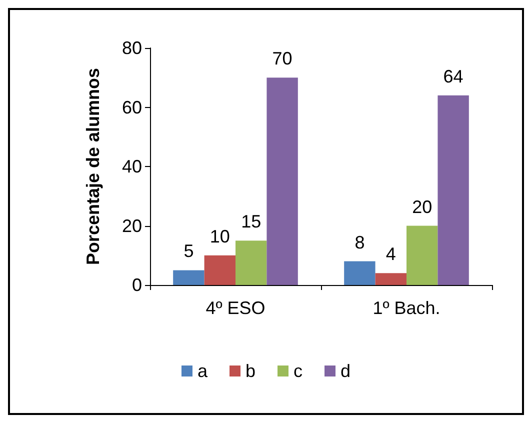  I want to click on y-tick-label: 80, so click(132, 48).